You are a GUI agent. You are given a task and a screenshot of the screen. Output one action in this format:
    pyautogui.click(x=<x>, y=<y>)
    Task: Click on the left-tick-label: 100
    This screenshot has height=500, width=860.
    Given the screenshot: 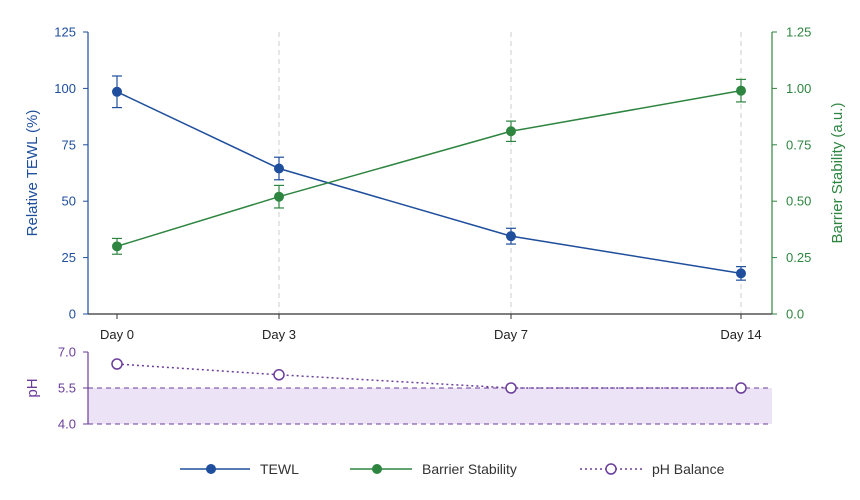 What is the action you would take?
    pyautogui.click(x=65, y=88)
    